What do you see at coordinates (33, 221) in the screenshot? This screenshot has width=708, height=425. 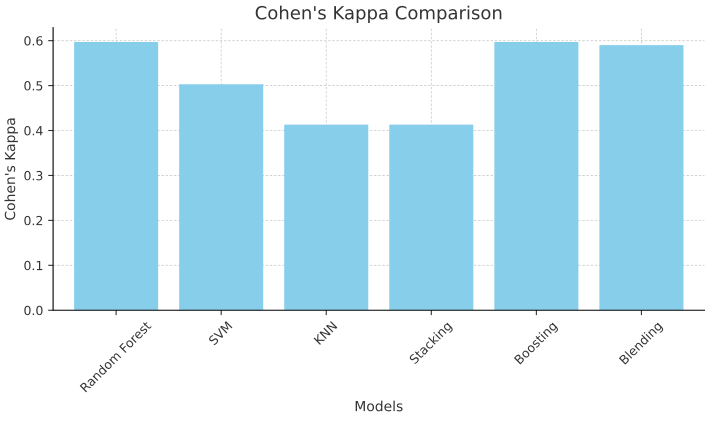 I see `y-tick-label: 0.2` at bounding box center [33, 221].